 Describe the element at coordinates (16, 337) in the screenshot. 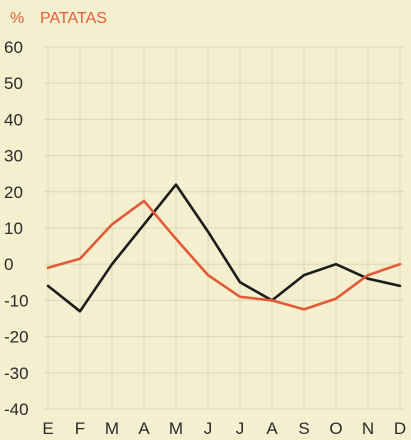

I see `y-tick-label: -20` at that location.